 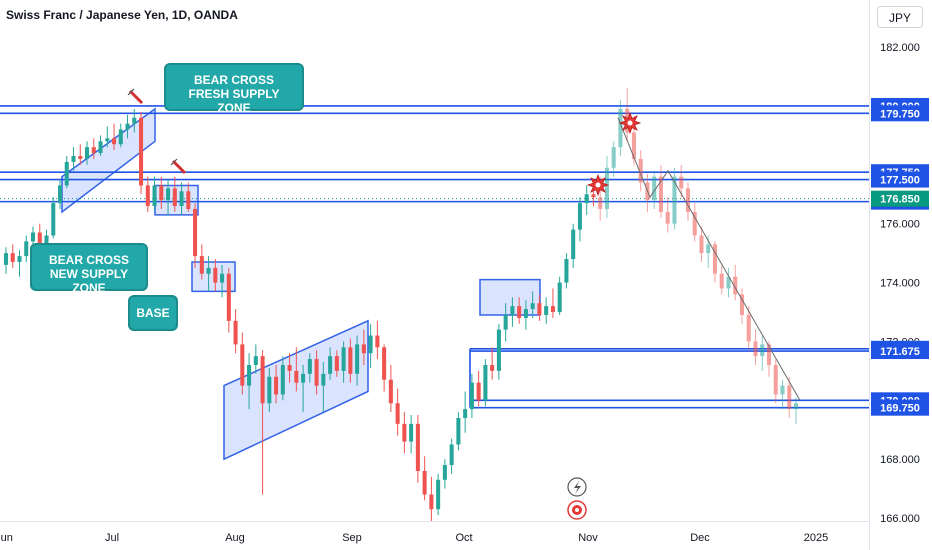 I want to click on level-badge-label: 177.500, so click(x=900, y=181).